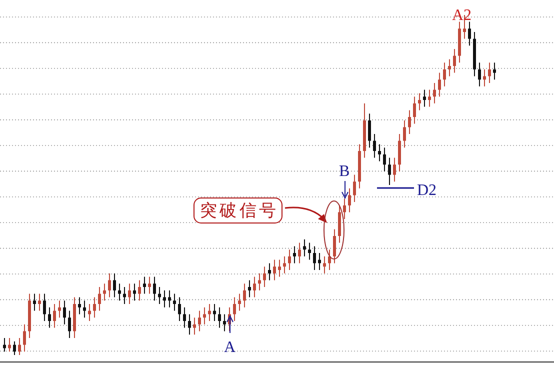 Image resolution: width=554 pixels, height=367 pixels. What do you see at coordinates (238, 211) in the screenshot?
I see `annotation: 突破信号` at bounding box center [238, 211].